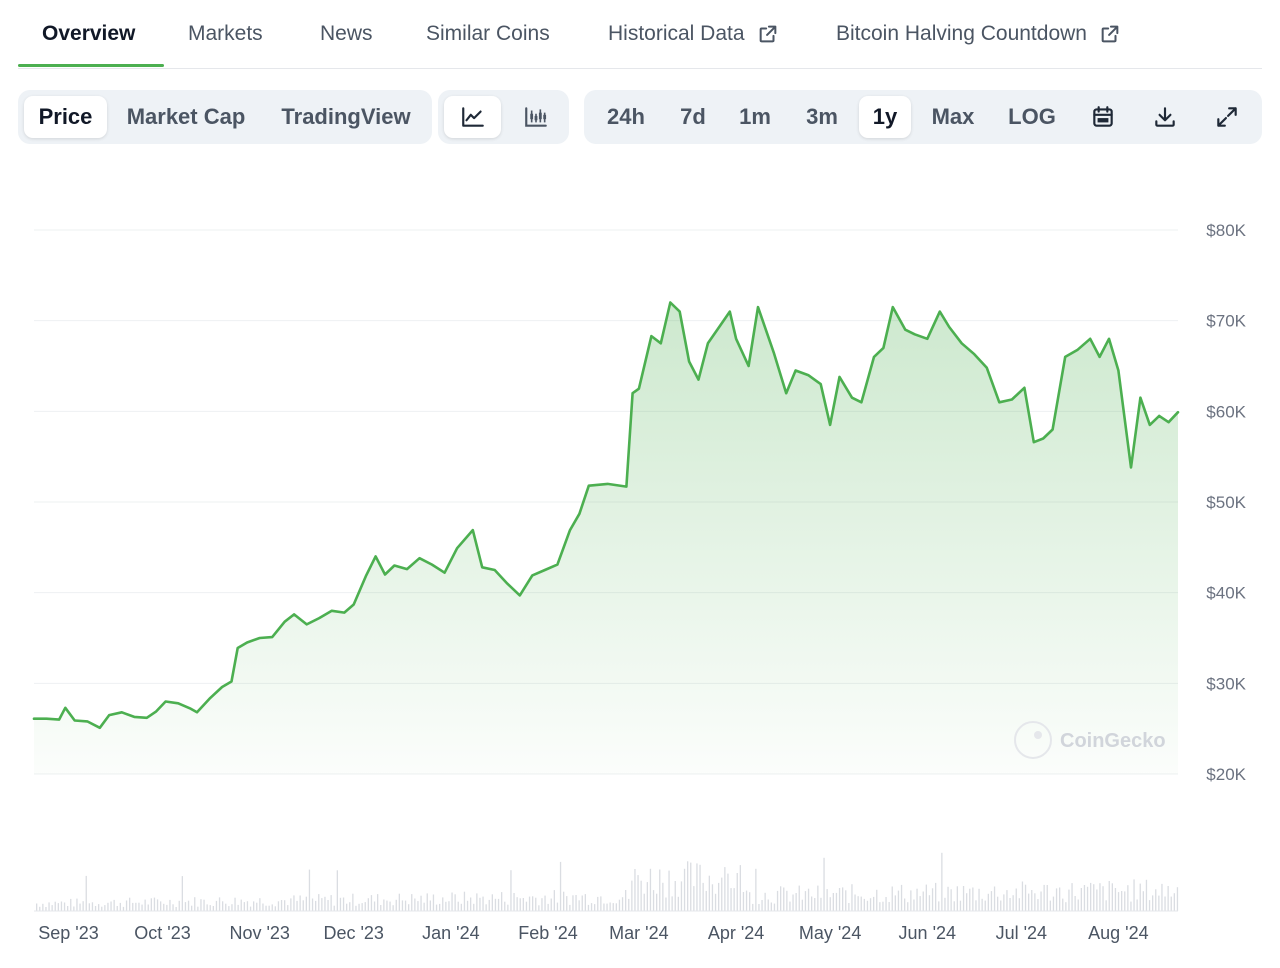  I want to click on range-max-button: Max, so click(953, 117).